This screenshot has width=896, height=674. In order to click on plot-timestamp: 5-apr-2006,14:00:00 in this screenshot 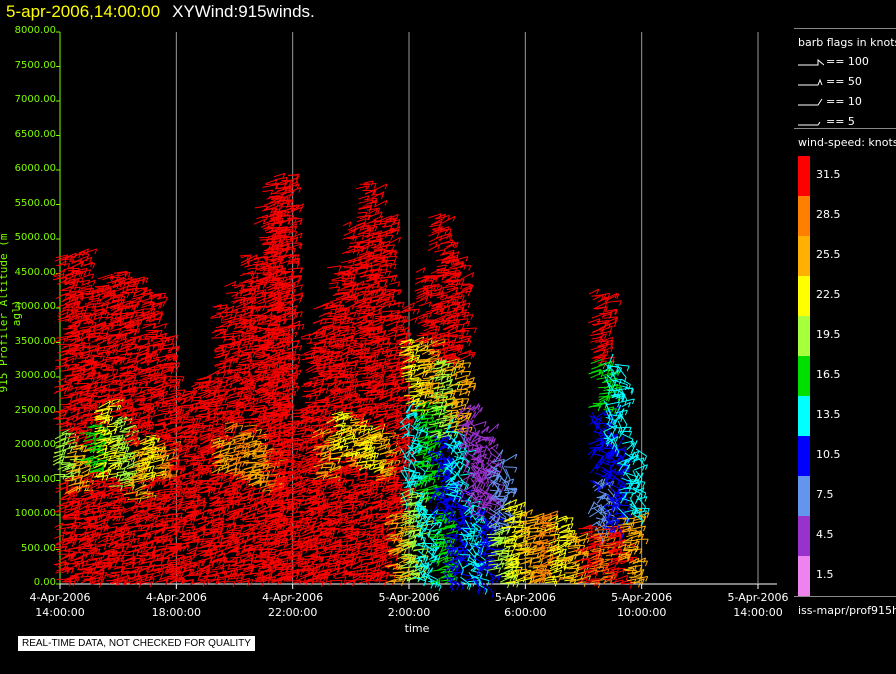, I will do `click(83, 11)`.